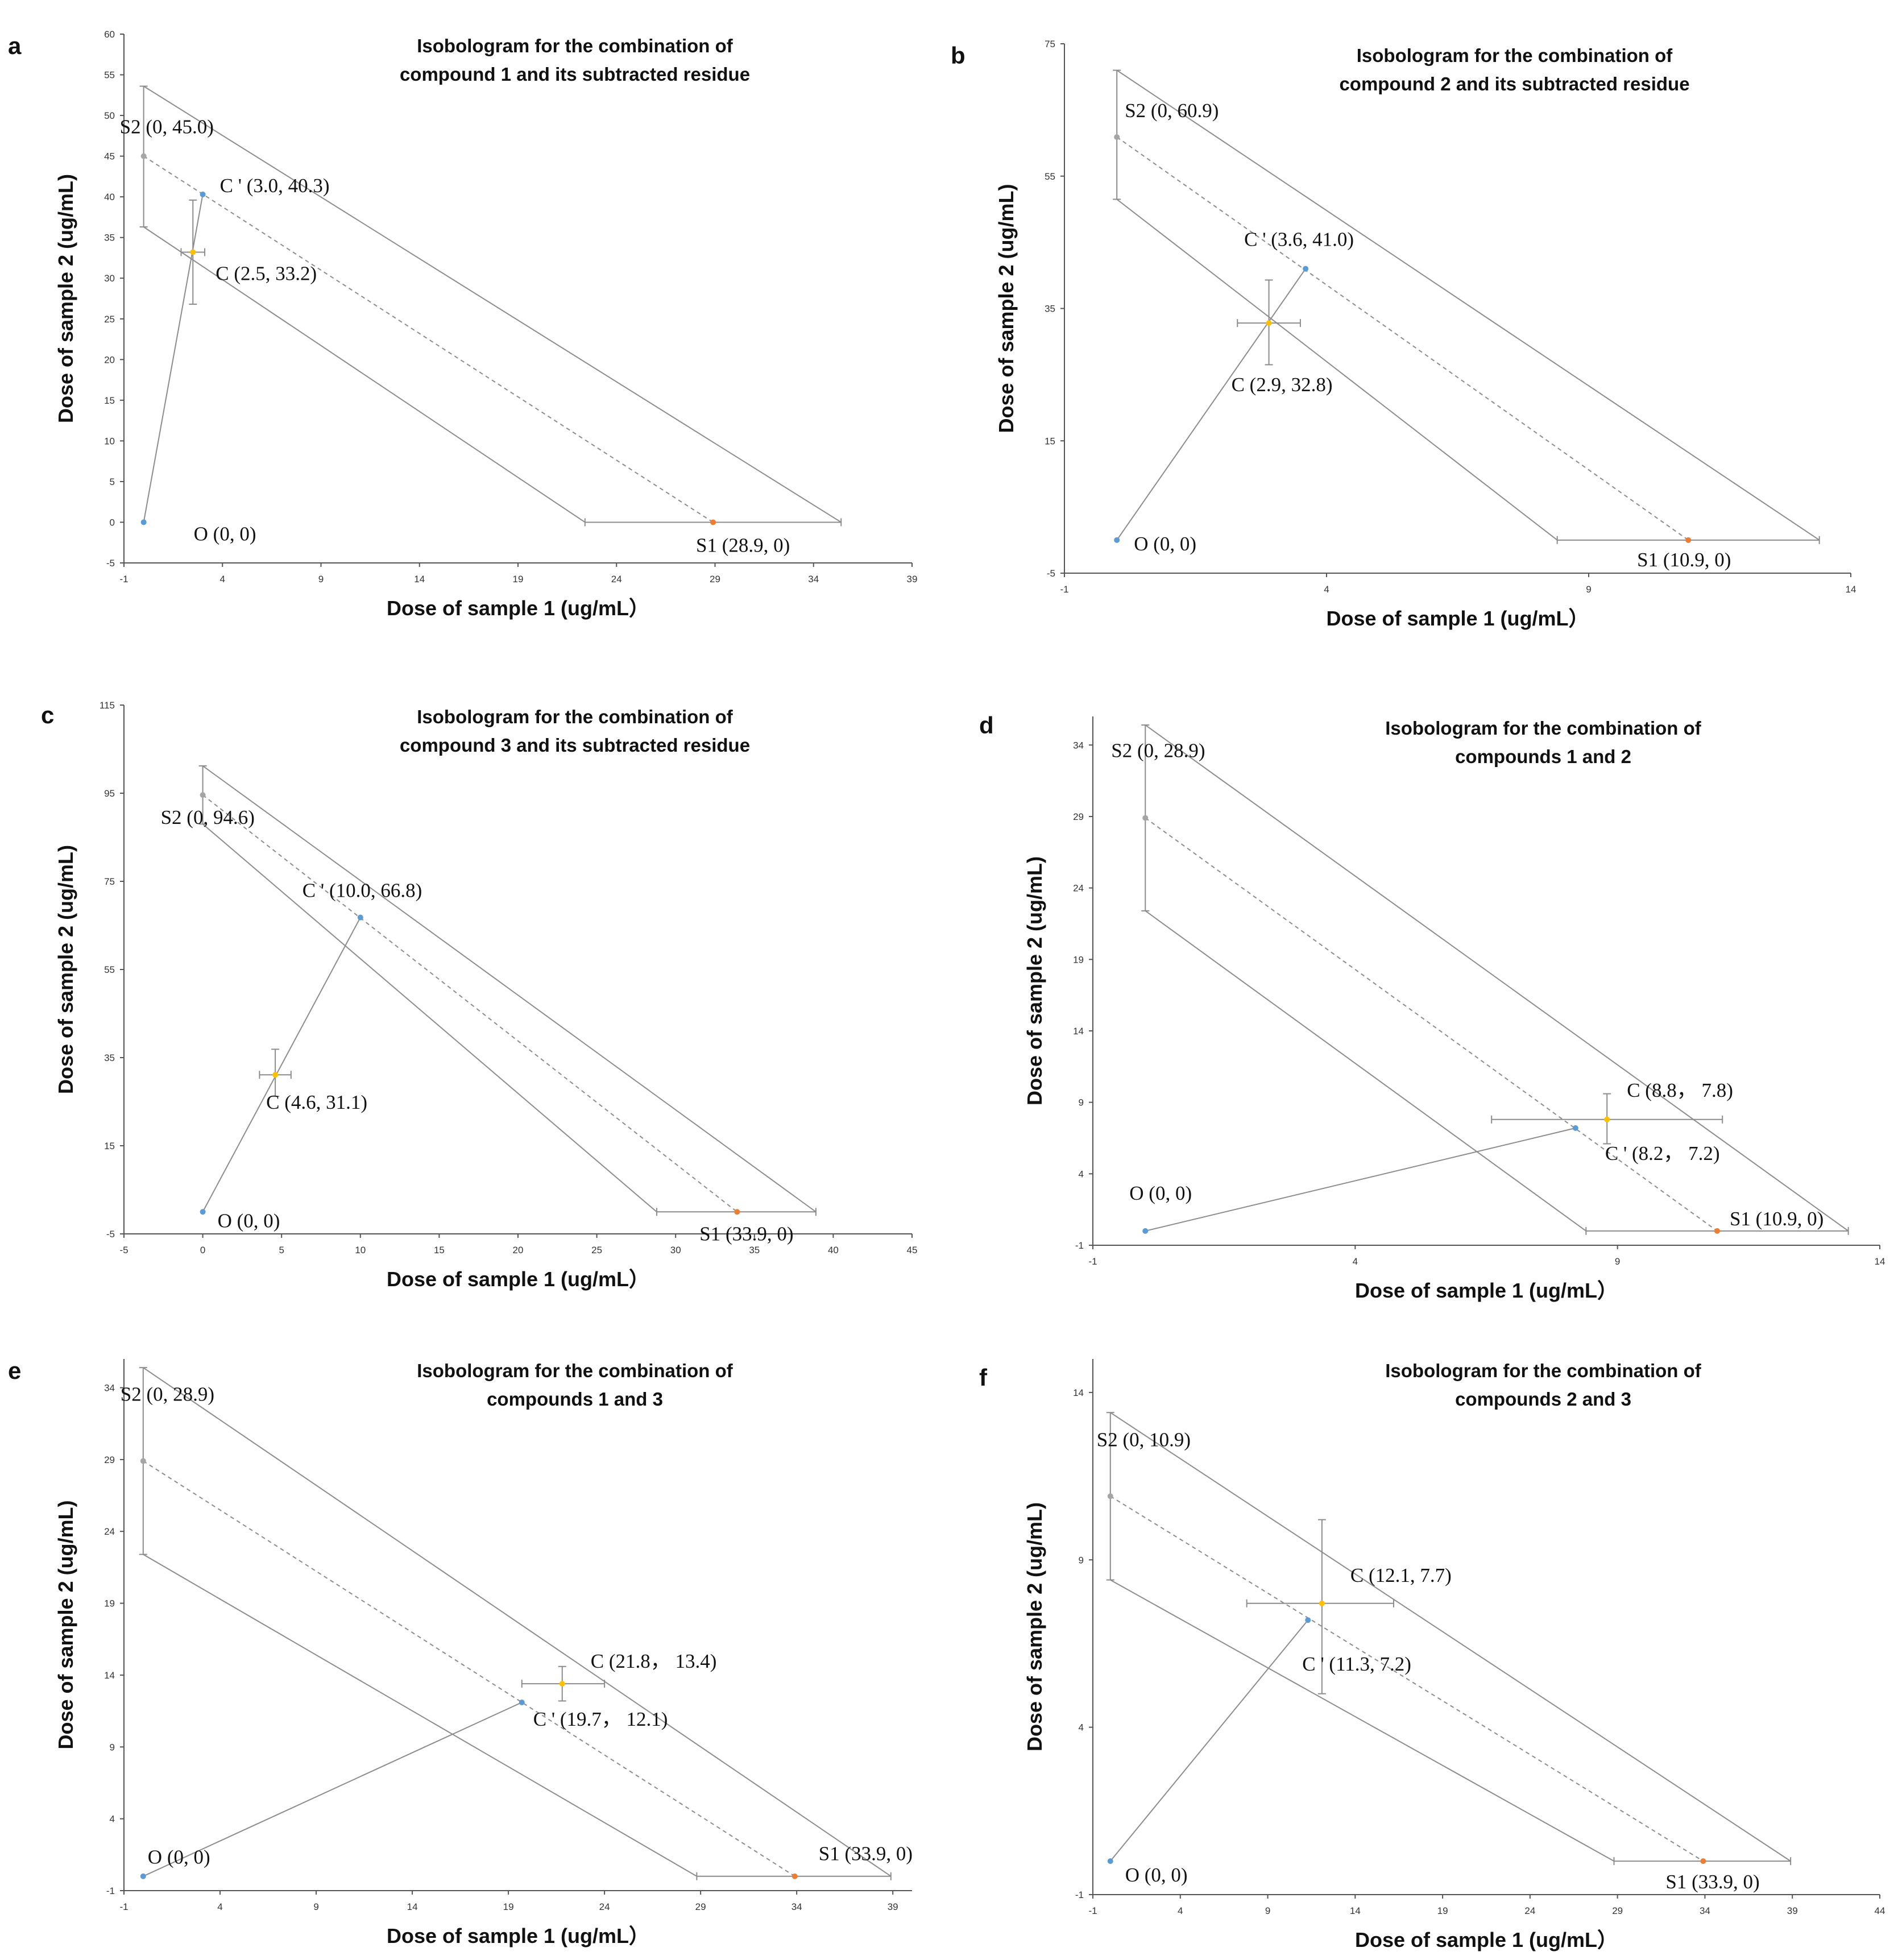 The height and width of the screenshot is (1960, 1898). Describe the element at coordinates (167, 127) in the screenshot. I see `label-s2: S2 (0, 45.0)` at that location.